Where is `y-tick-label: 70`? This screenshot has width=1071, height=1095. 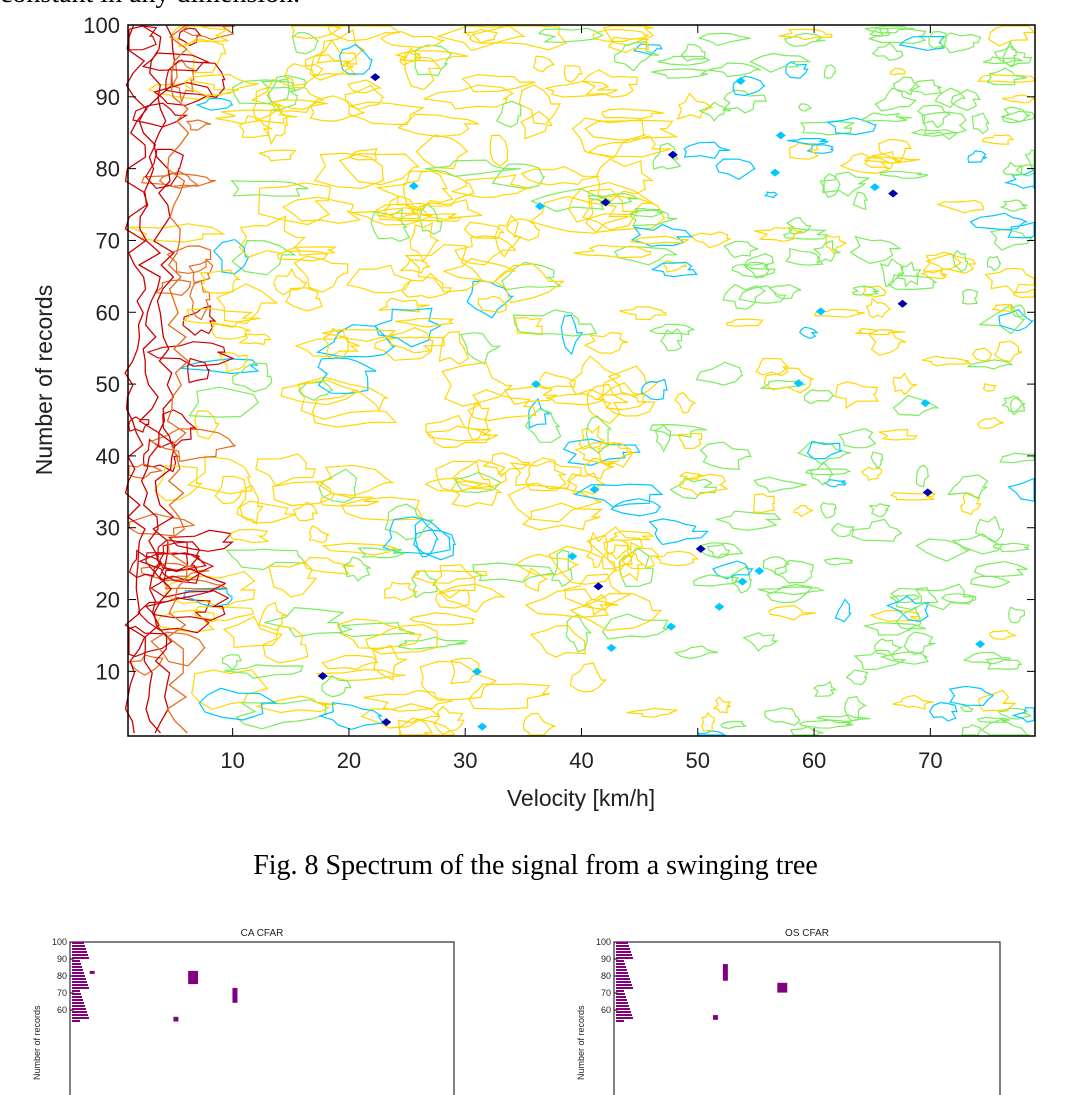 y-tick-label: 70 is located at coordinates (108, 240).